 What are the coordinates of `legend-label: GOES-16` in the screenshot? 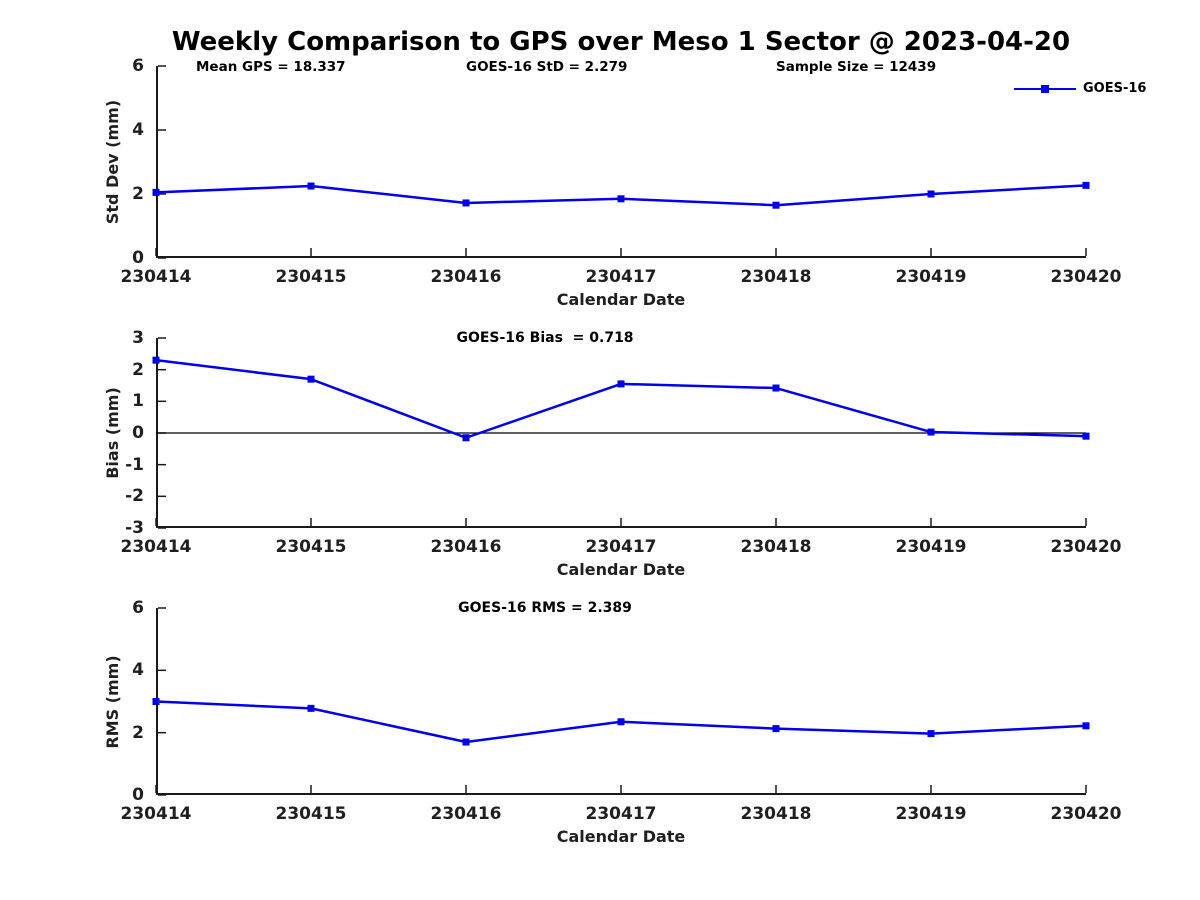 It's located at (1115, 88).